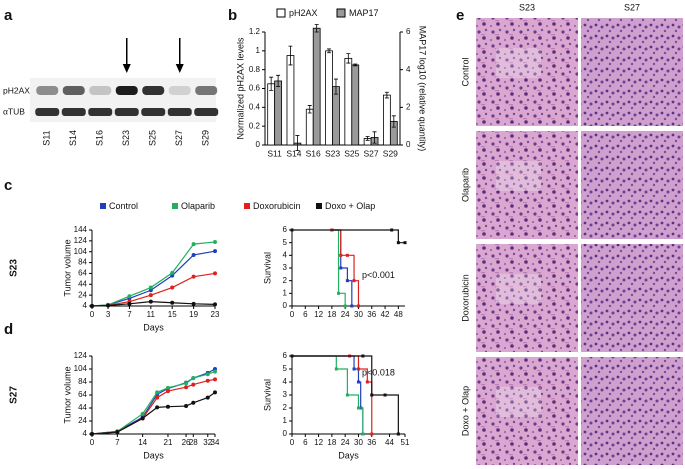 The width and height of the screenshot is (685, 469). What do you see at coordinates (408, 31) in the screenshot?
I see `y2-tick-label: 6` at bounding box center [408, 31].